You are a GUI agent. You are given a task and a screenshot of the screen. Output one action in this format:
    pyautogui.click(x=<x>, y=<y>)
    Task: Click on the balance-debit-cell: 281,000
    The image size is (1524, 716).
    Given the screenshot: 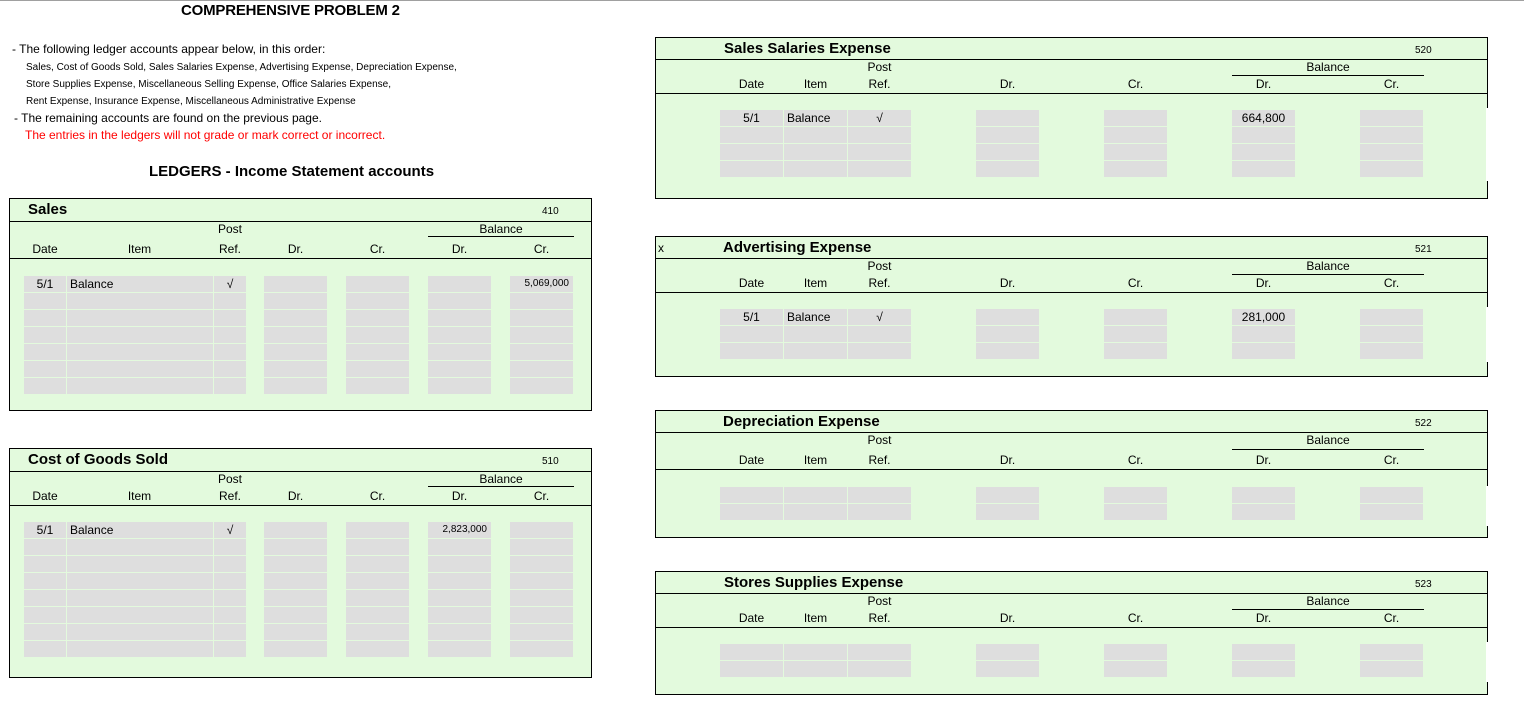 What is the action you would take?
    pyautogui.click(x=1263, y=317)
    